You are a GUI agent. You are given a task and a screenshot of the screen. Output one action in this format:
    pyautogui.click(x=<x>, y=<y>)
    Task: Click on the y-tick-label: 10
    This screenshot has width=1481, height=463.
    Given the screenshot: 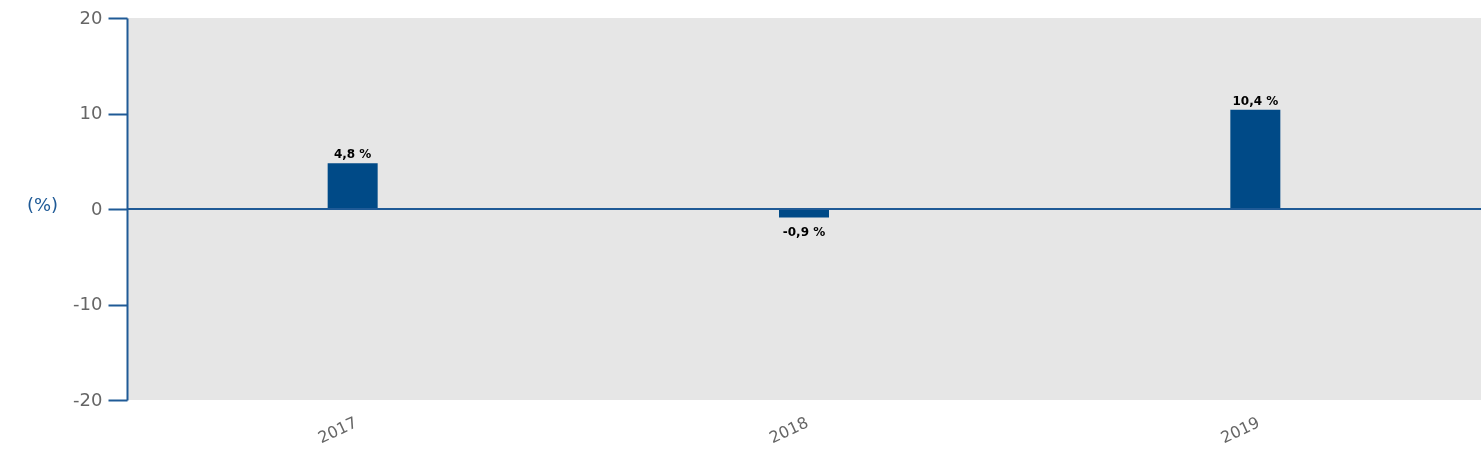 What is the action you would take?
    pyautogui.click(x=91, y=112)
    